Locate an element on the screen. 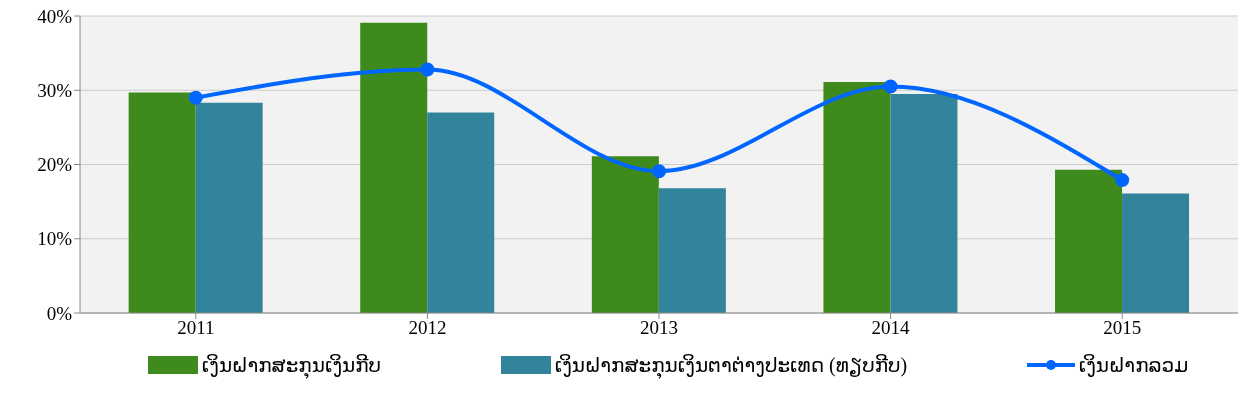  x-tick-label: 2011 is located at coordinates (196, 328).